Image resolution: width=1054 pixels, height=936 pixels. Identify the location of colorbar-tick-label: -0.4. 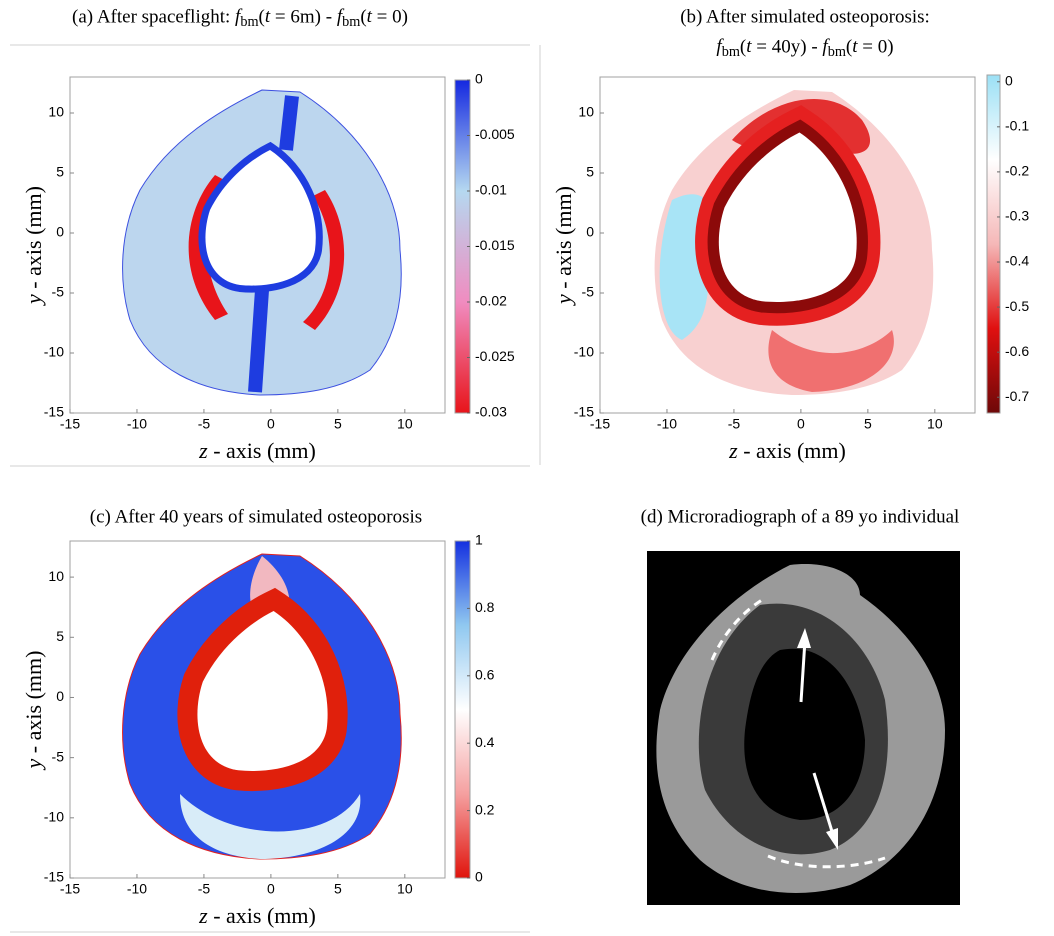
(1017, 261).